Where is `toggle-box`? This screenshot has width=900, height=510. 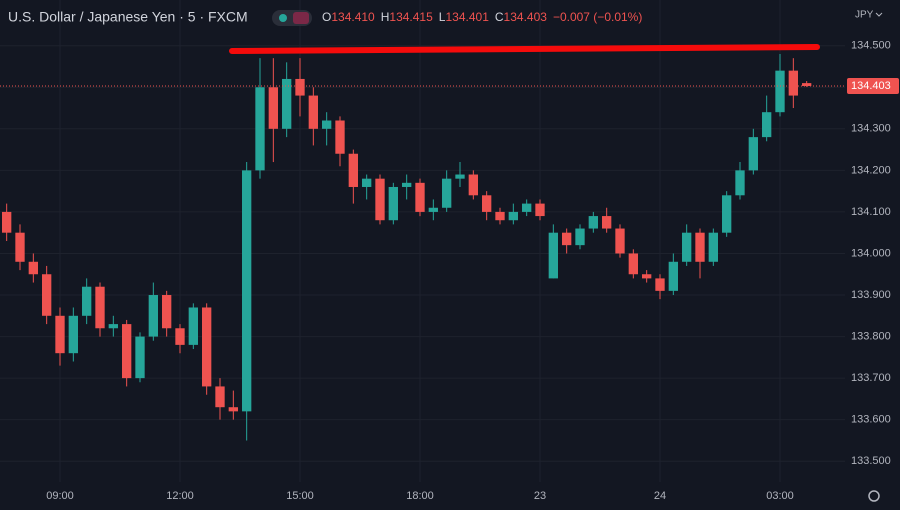
toggle-box is located at coordinates (301, 18).